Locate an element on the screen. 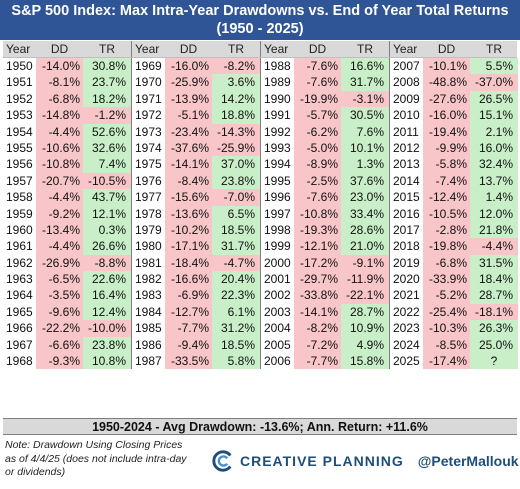  year-cell: 1980 is located at coordinates (148, 246).